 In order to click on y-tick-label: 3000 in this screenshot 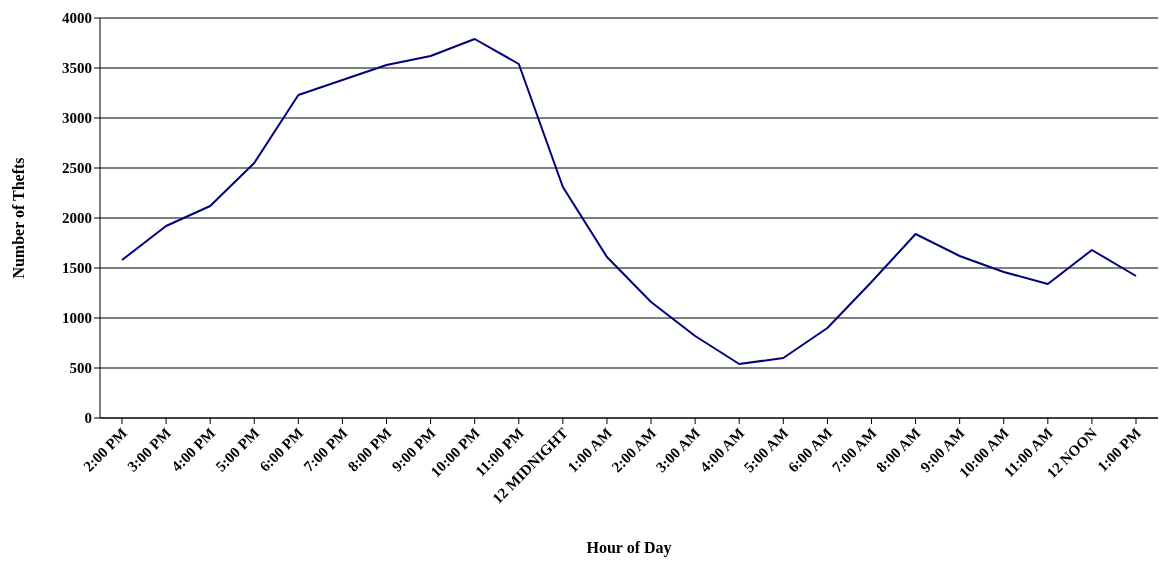, I will do `click(77, 118)`.